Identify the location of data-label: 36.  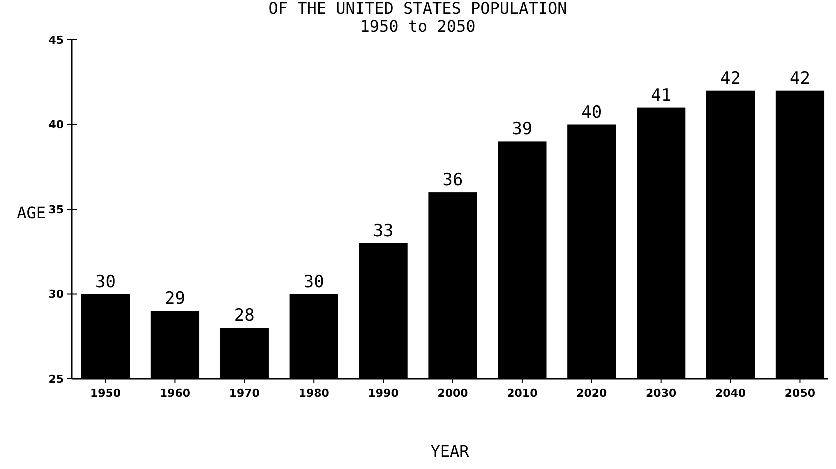
(453, 180).